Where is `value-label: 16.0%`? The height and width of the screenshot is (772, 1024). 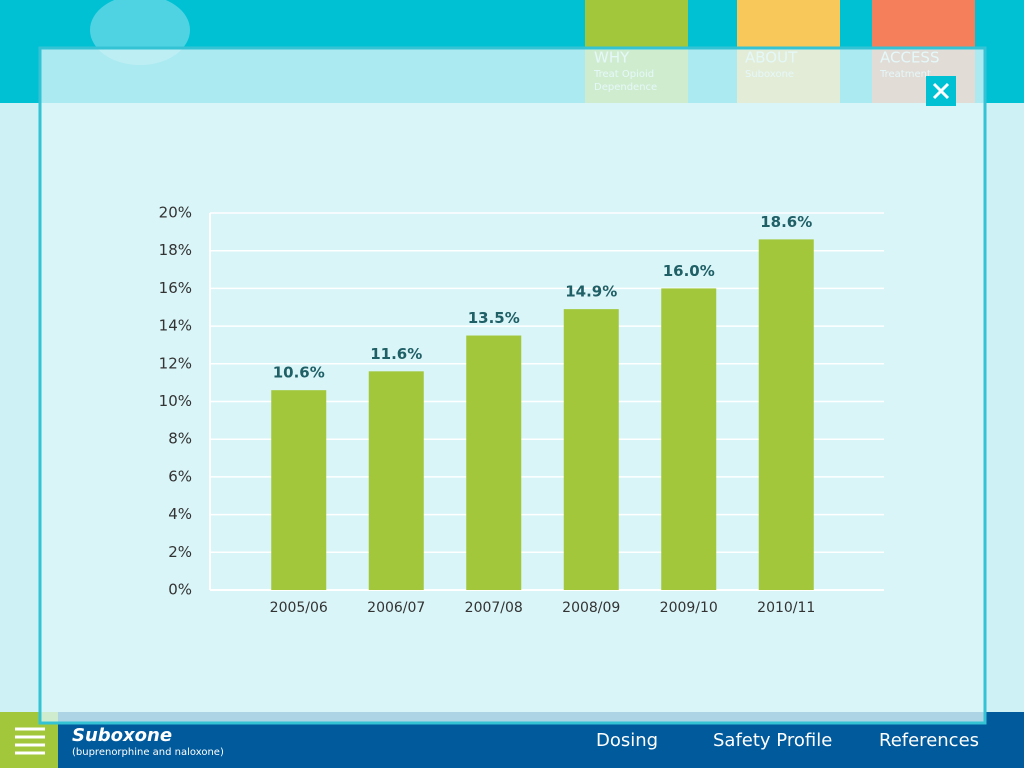
value-label: 16.0% is located at coordinates (689, 271).